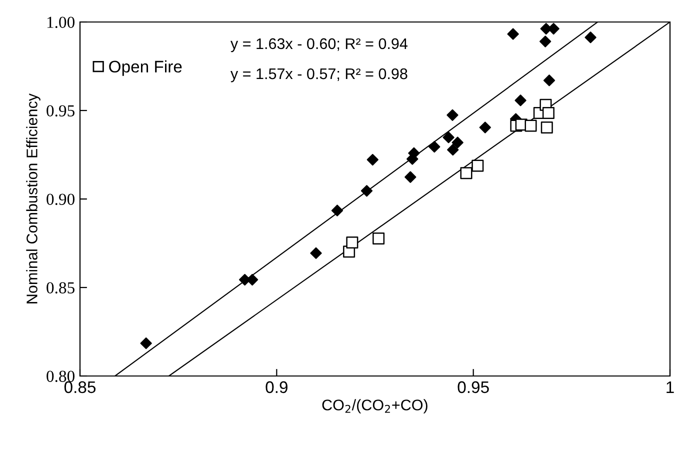 The height and width of the screenshot is (451, 690). I want to click on annotation: y = 1.63x - 0.60; R² = 0.94, so click(319, 45).